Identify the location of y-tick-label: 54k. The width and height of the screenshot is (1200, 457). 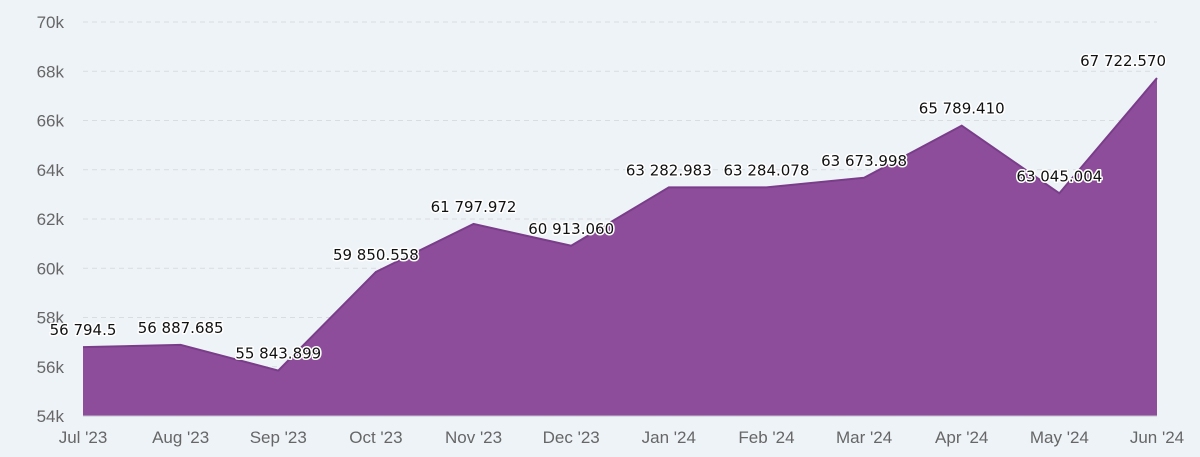
(51, 416).